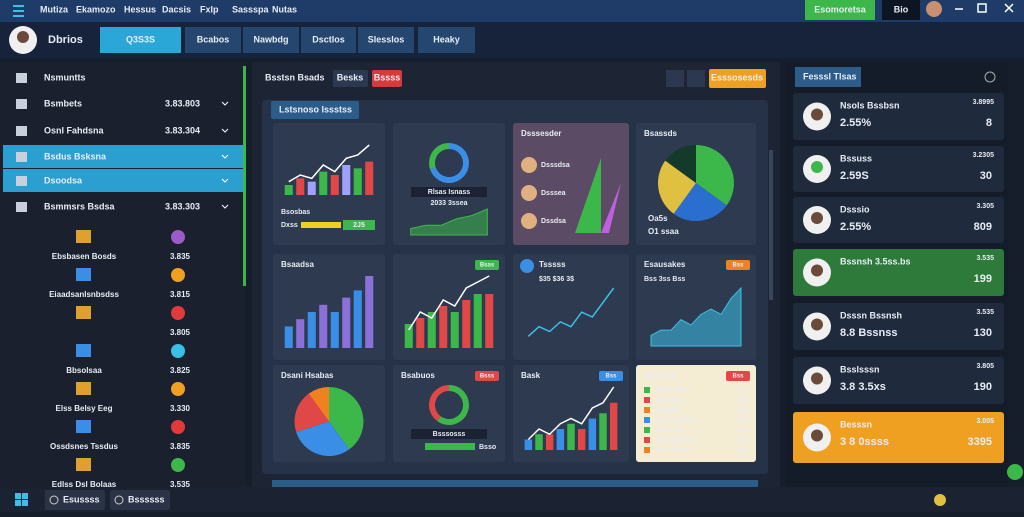  I want to click on window-button, so click(901, 10).